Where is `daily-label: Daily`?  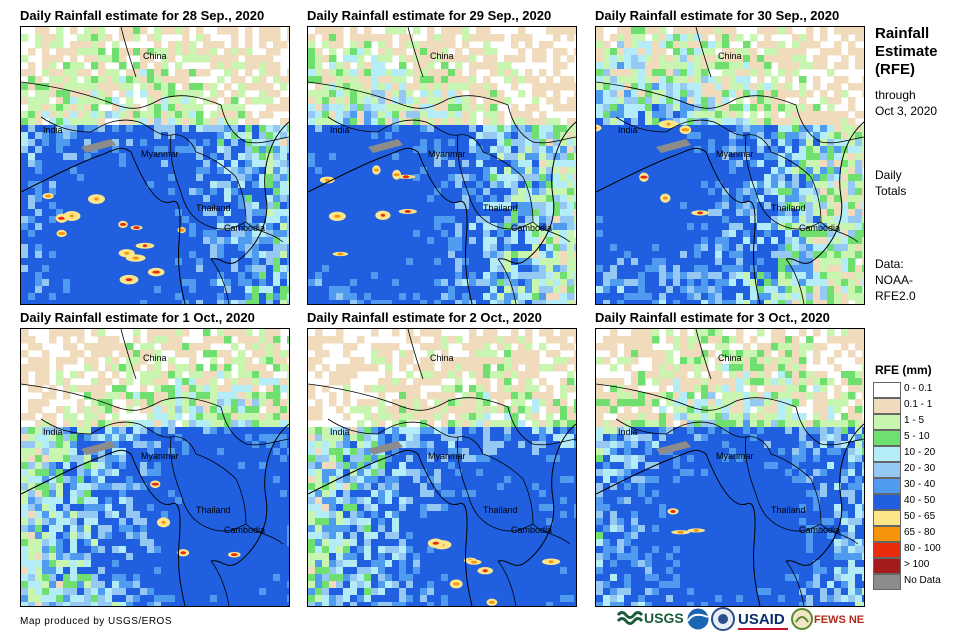
daily-label: Daily is located at coordinates (890, 175).